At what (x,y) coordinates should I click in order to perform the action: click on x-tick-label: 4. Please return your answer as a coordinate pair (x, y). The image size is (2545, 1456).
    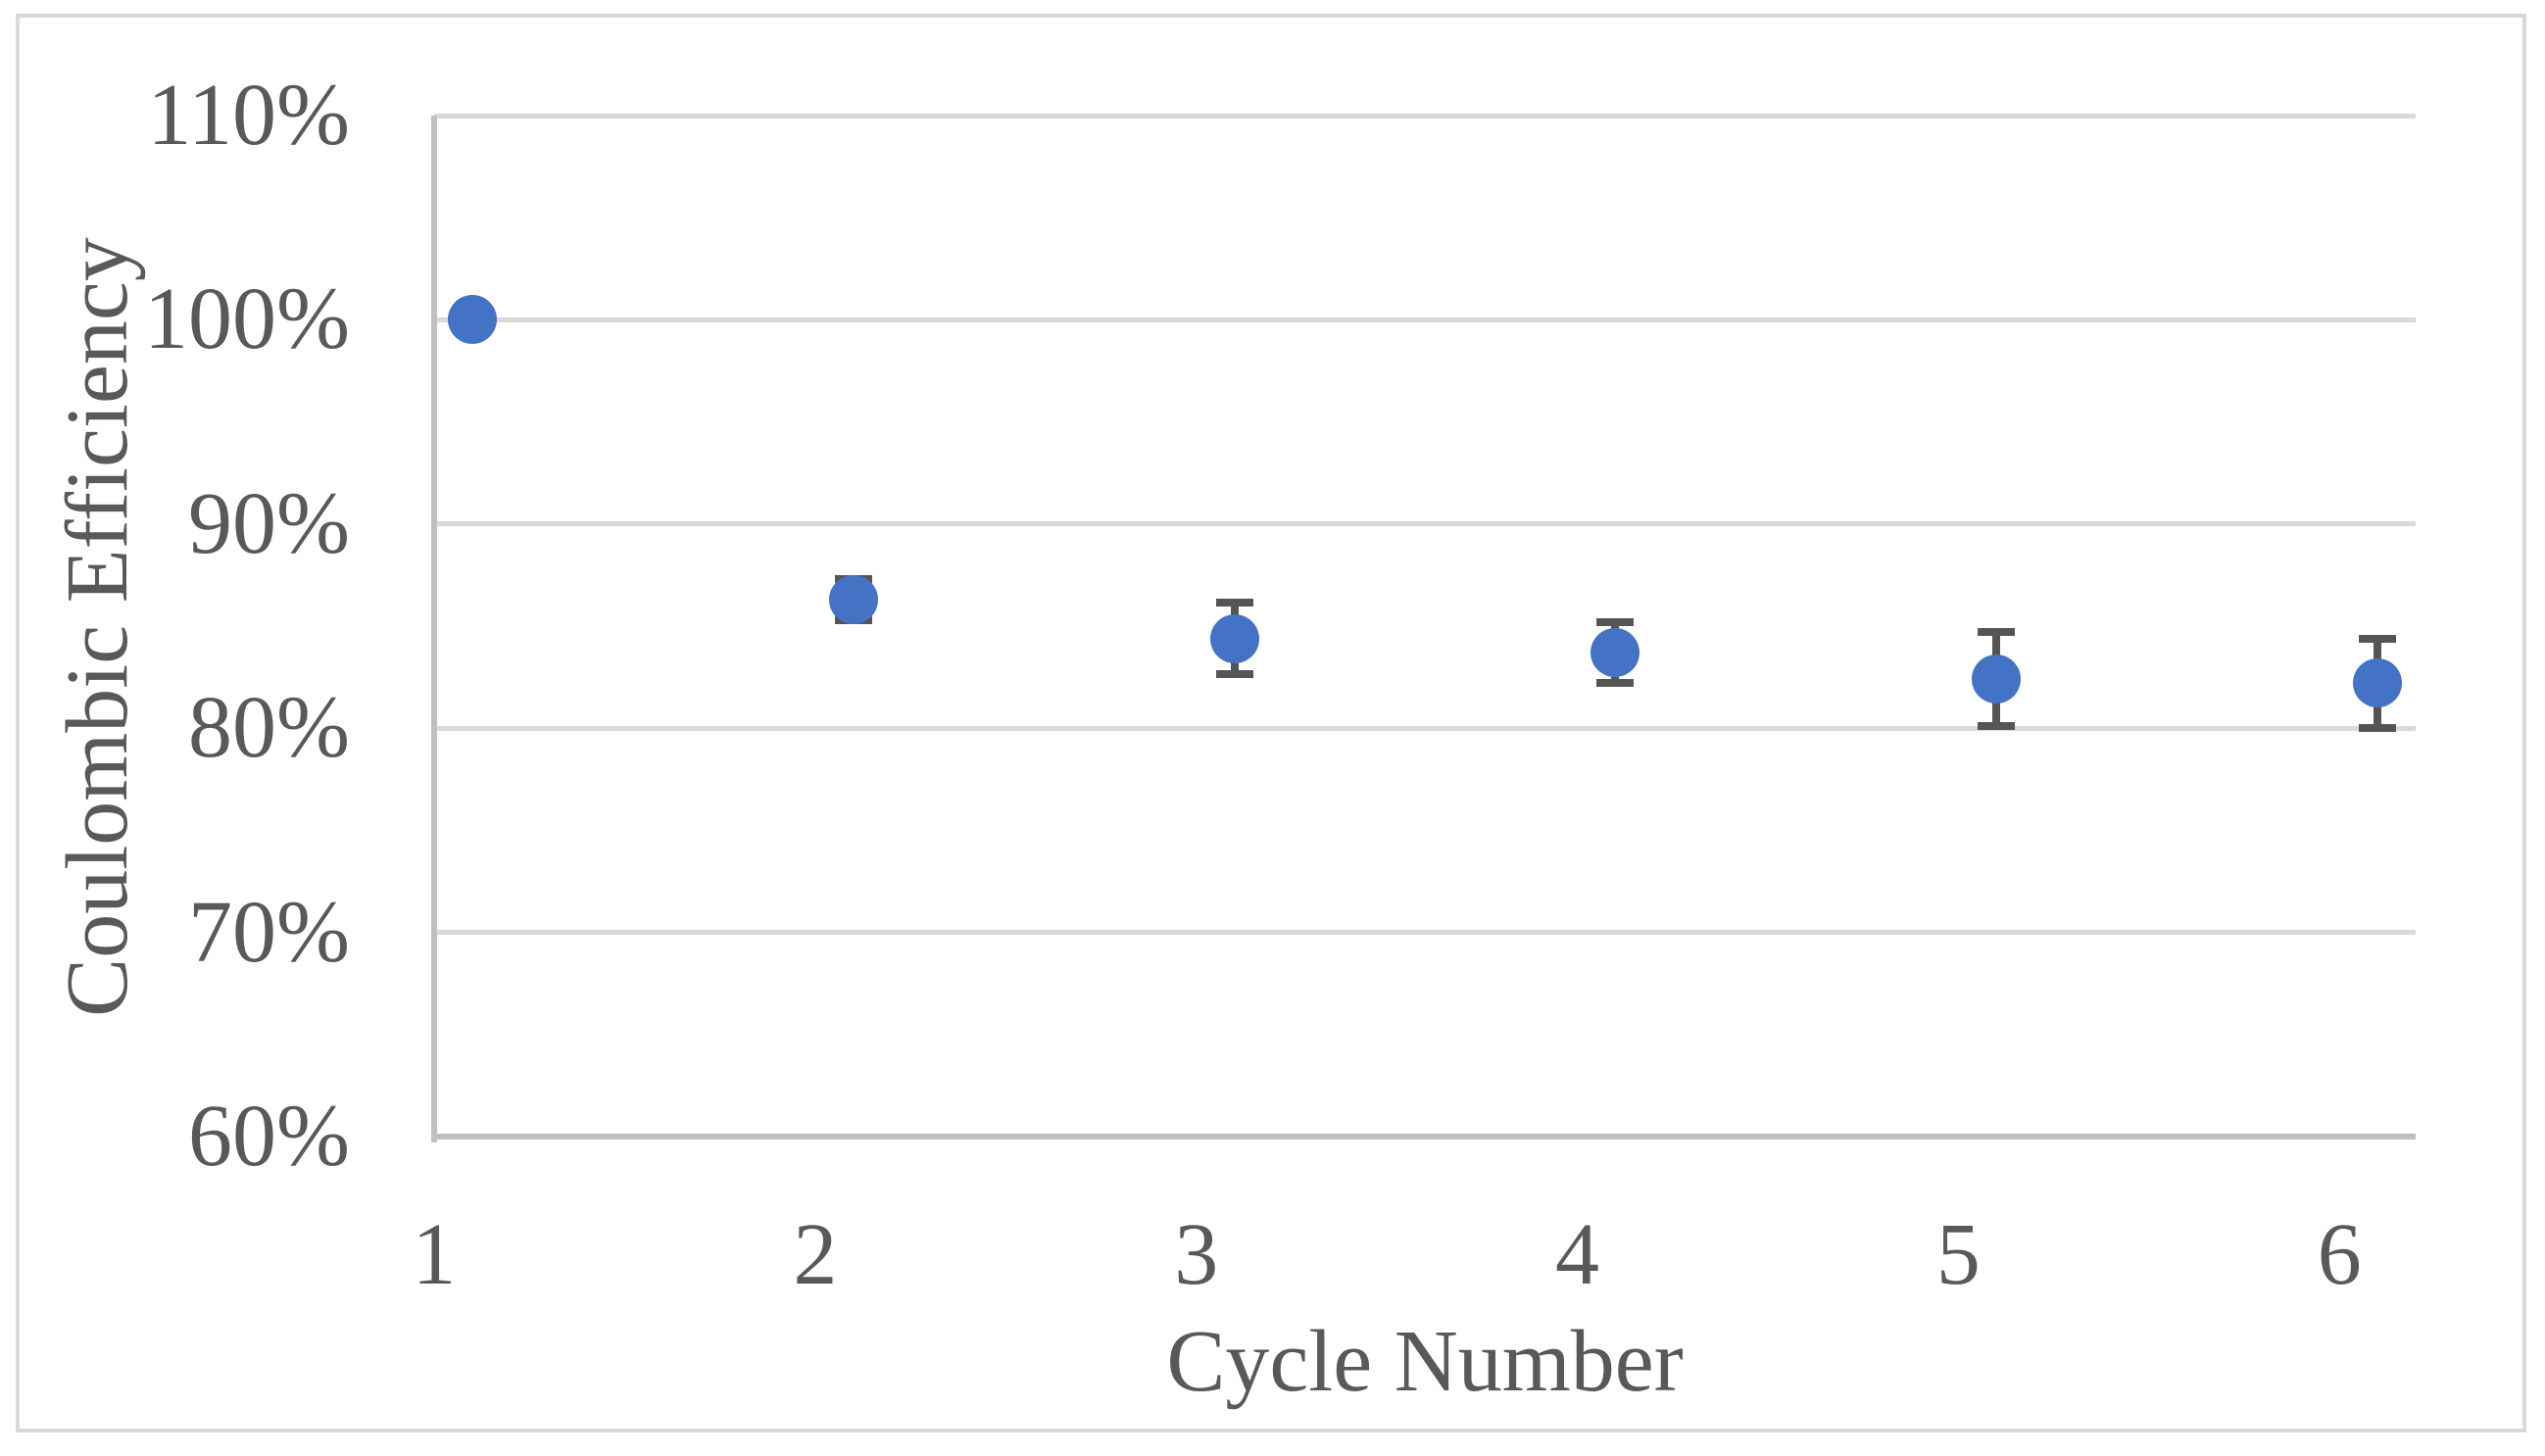
    Looking at the image, I should click on (1577, 1254).